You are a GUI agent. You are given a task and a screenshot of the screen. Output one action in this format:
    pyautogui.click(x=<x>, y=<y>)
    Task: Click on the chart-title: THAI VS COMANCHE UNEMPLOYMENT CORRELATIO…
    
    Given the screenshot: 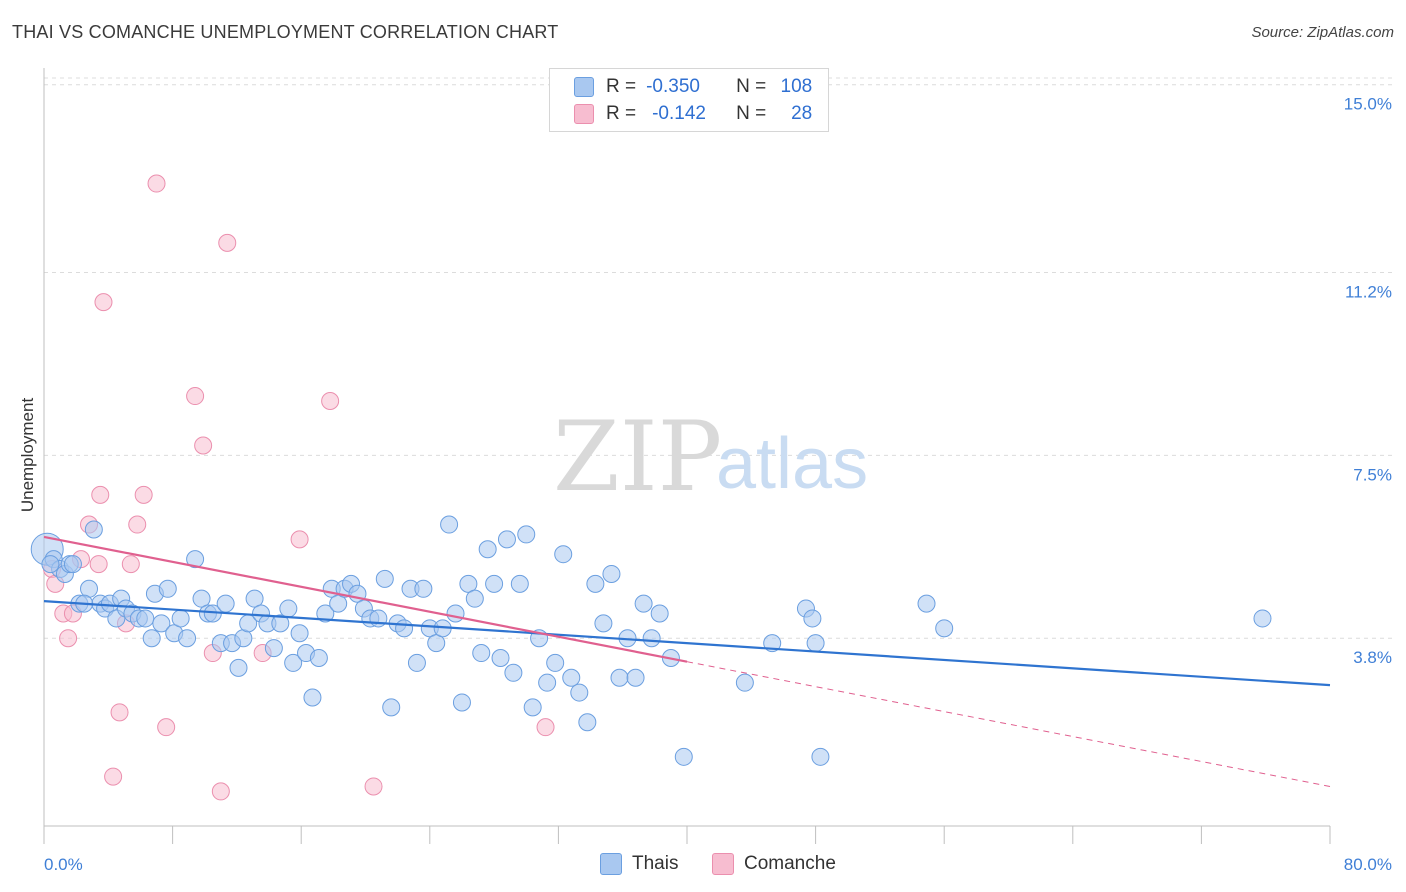 What is the action you would take?
    pyautogui.click(x=285, y=32)
    